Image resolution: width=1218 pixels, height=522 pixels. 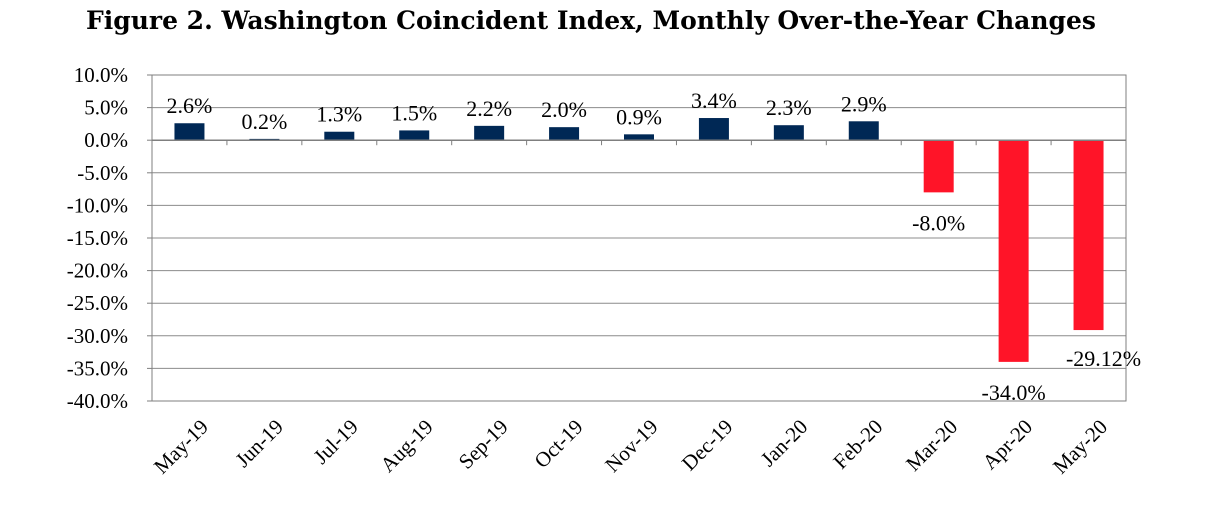 I want to click on data-label: -29.12%, so click(x=1103, y=358).